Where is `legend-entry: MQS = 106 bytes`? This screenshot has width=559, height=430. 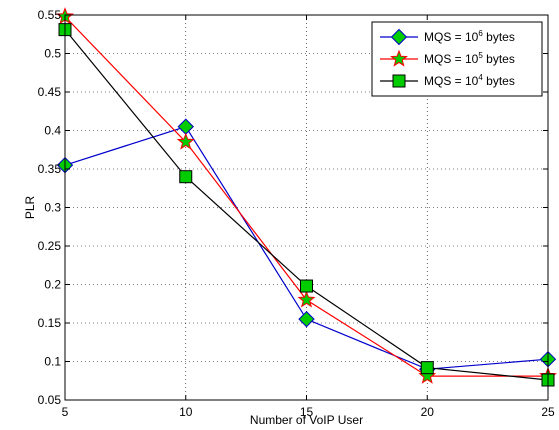 legend-entry: MQS = 106 bytes is located at coordinates (447, 37).